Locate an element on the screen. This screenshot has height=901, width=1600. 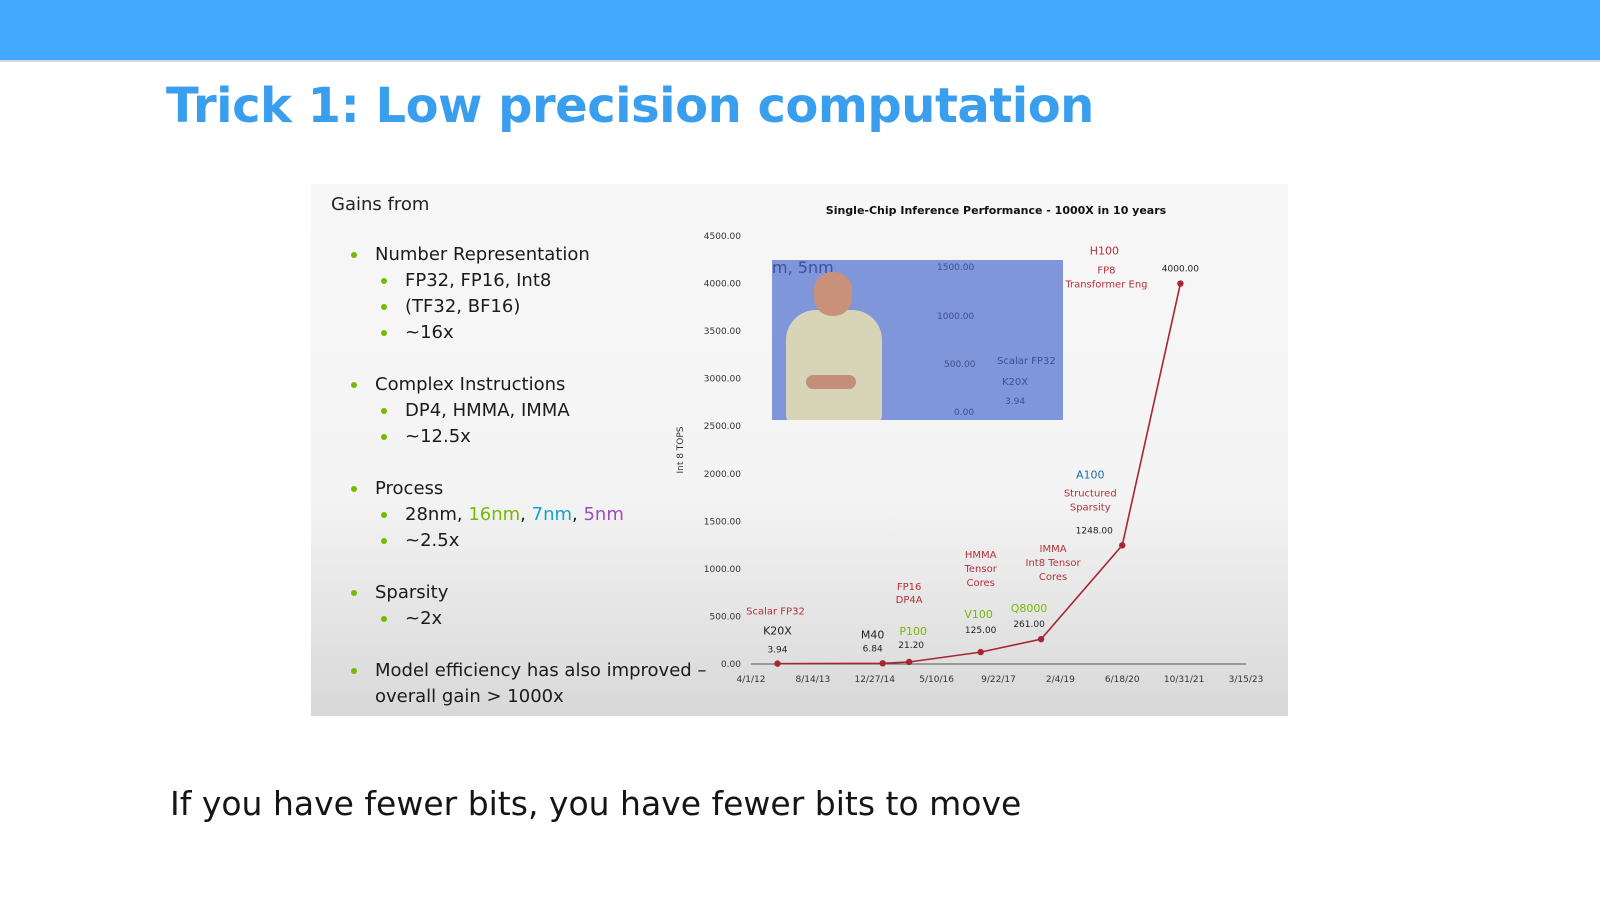
x-tick-label: 4/1/12 is located at coordinates (751, 680).